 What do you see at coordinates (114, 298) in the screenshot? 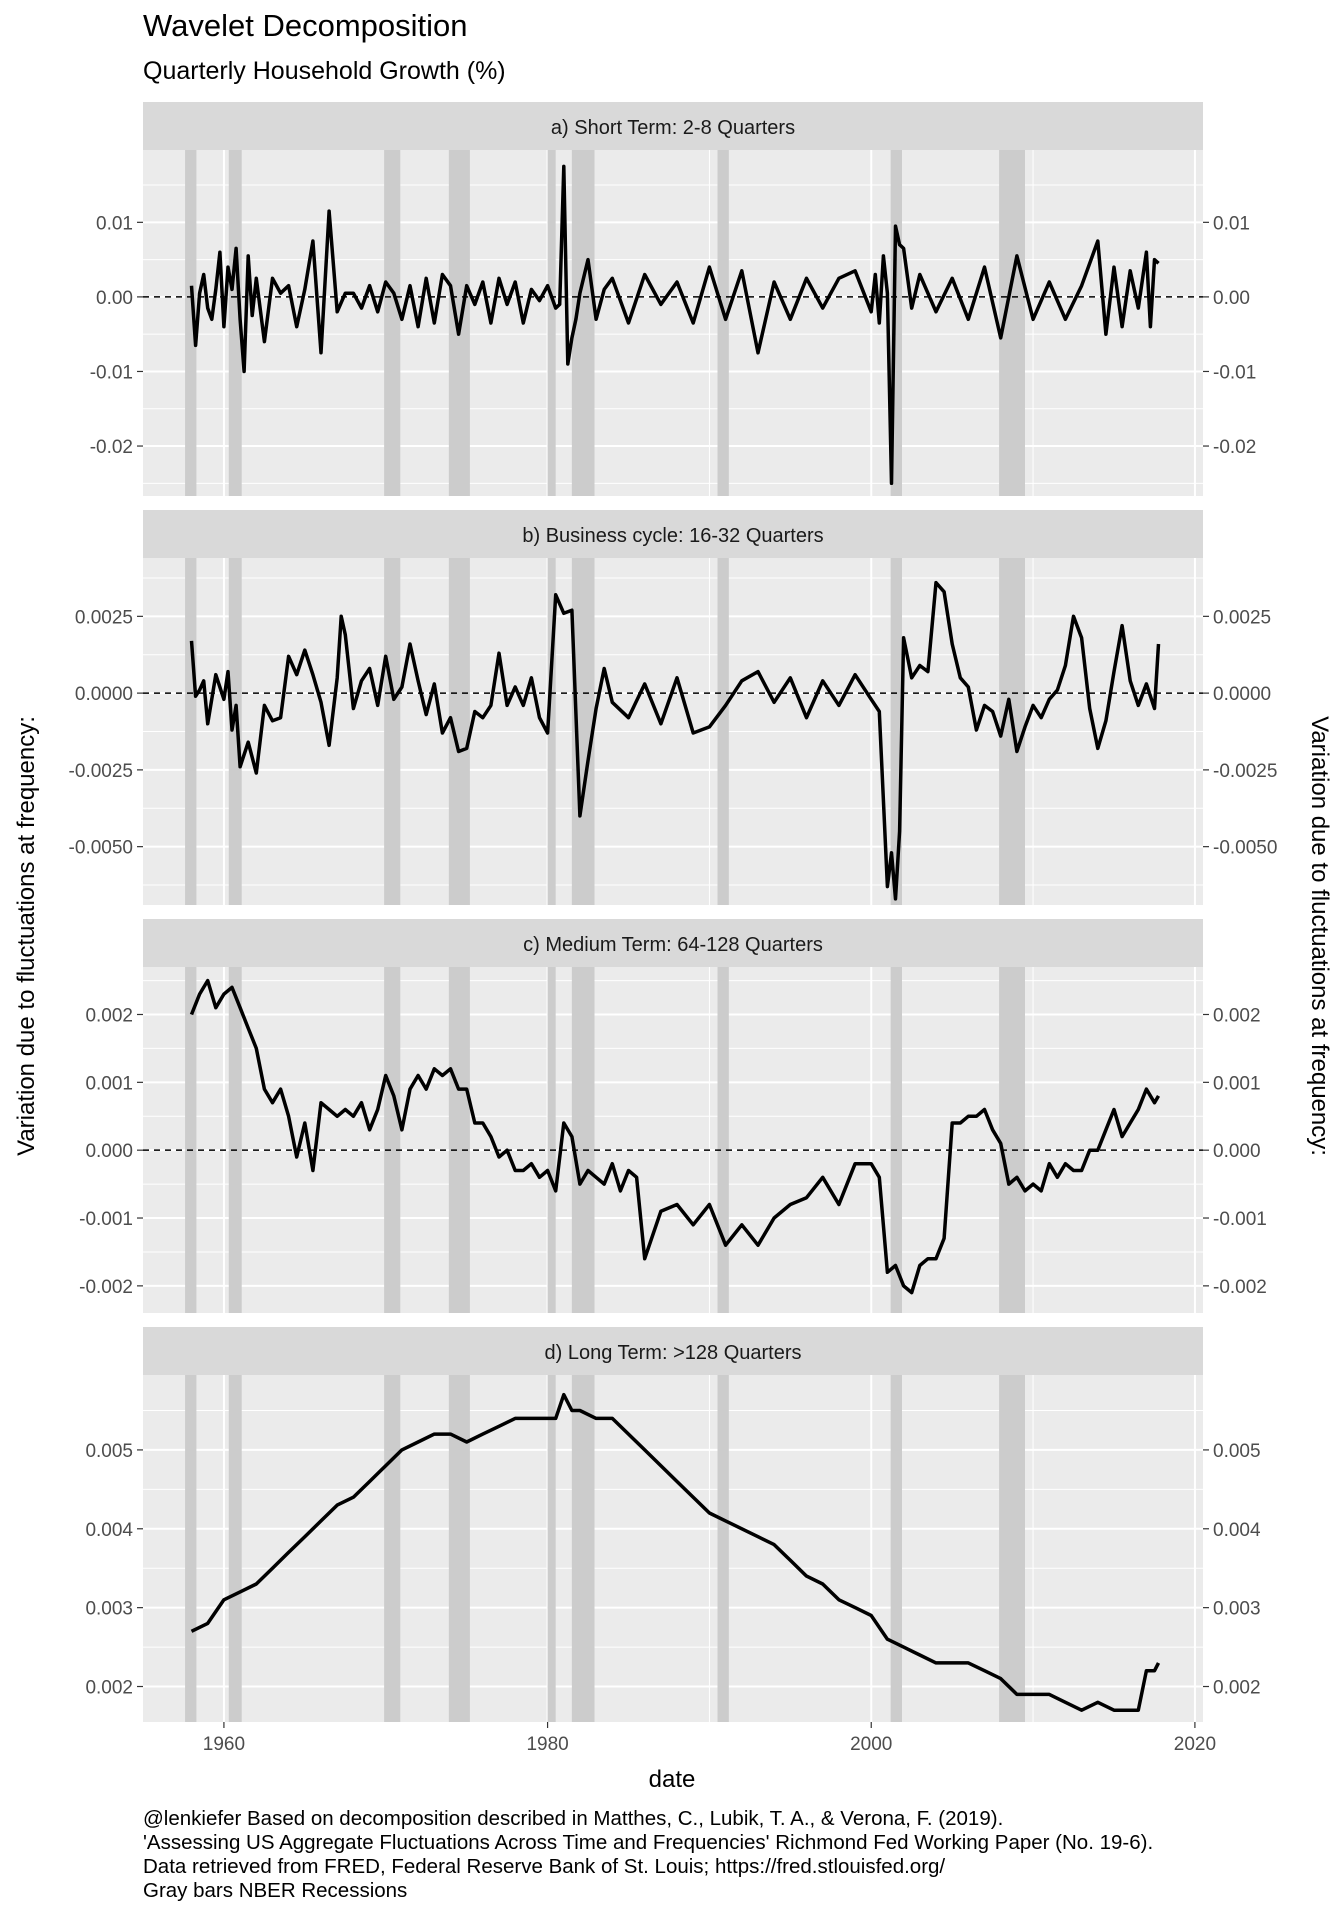
I see `y-tick-label-left: 0.00` at bounding box center [114, 298].